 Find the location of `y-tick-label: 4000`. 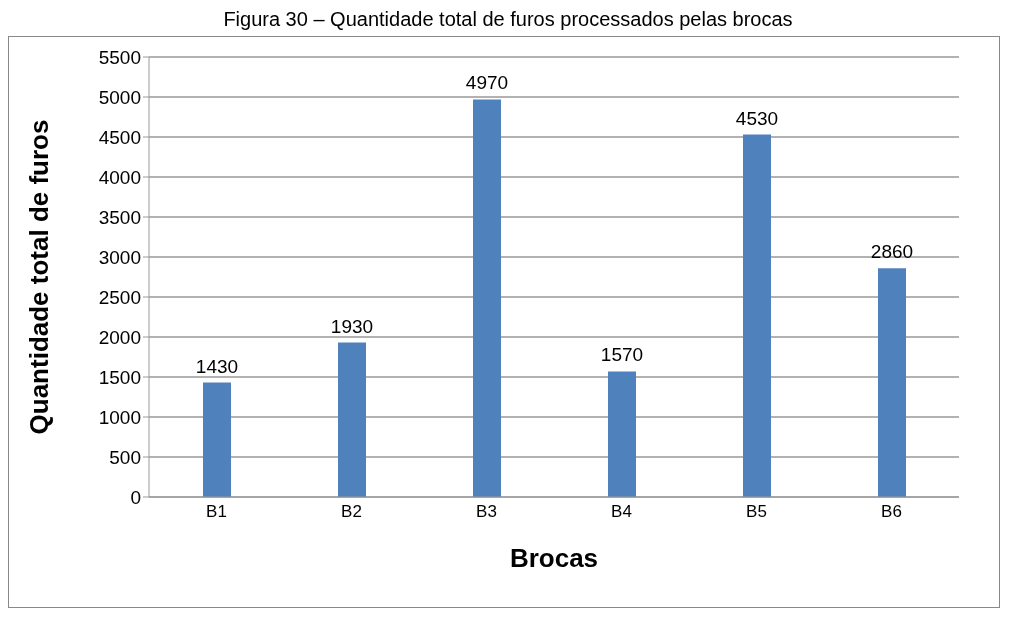

y-tick-label: 4000 is located at coordinates (119, 177).